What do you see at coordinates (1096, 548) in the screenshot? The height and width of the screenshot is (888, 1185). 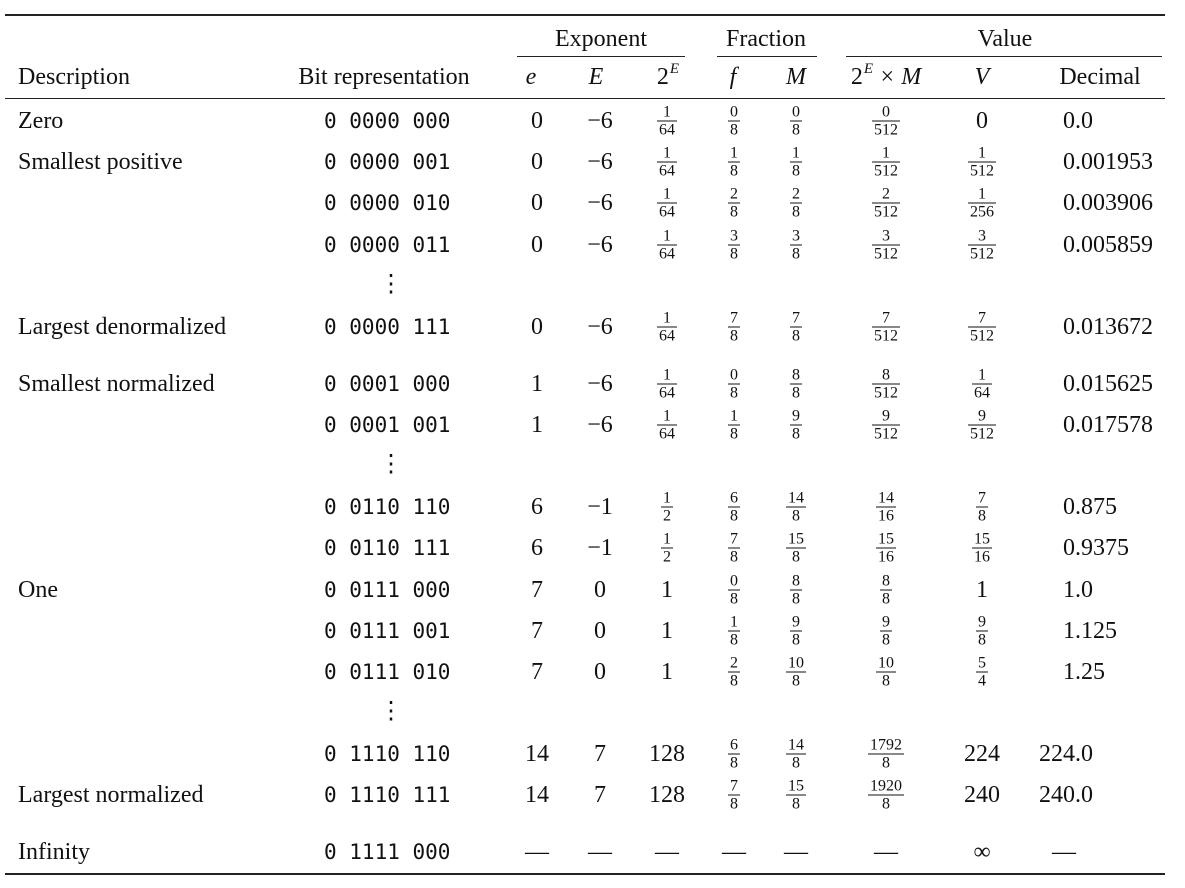 I see `cell-decimal: 0.9375` at bounding box center [1096, 548].